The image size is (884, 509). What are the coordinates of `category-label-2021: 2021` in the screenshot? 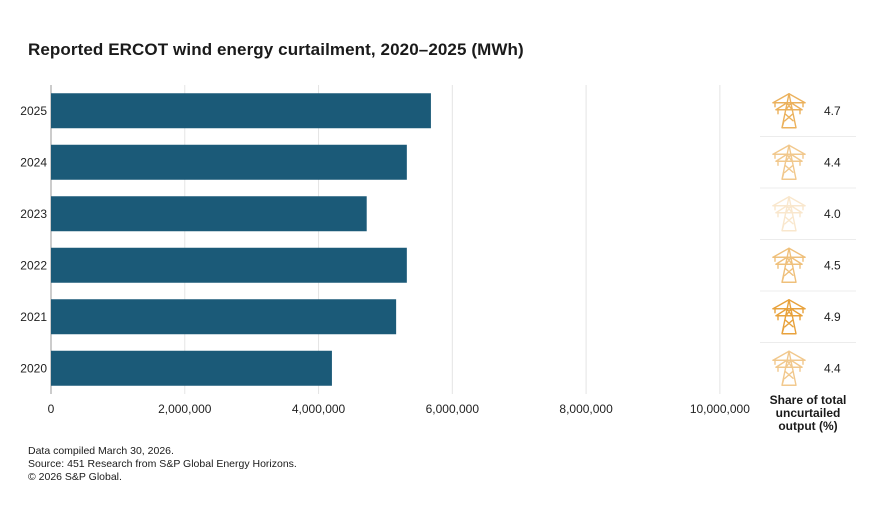 It's located at (33, 317).